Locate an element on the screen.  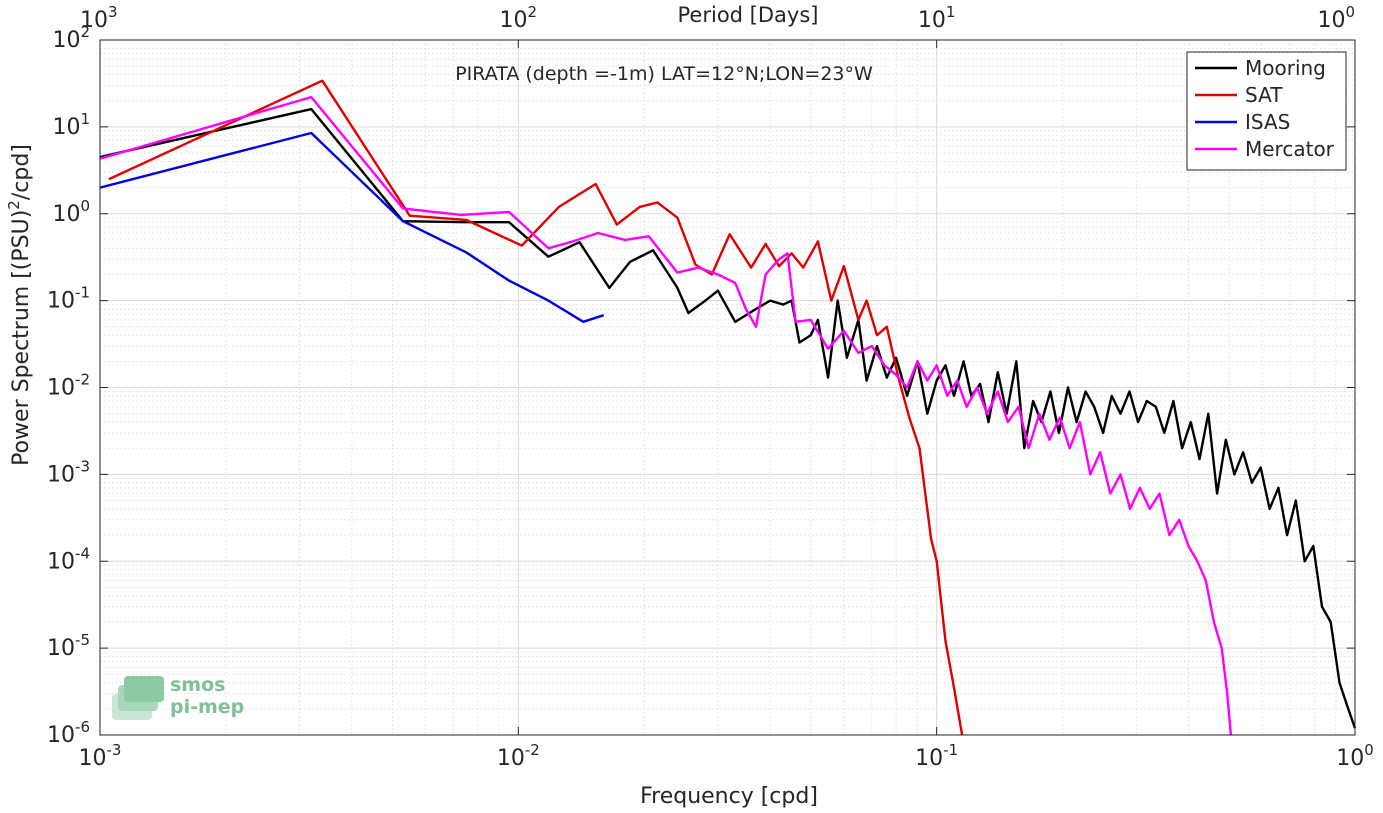
legend: Mooring SAT ISAS Mercator is located at coordinates (1266, 111).